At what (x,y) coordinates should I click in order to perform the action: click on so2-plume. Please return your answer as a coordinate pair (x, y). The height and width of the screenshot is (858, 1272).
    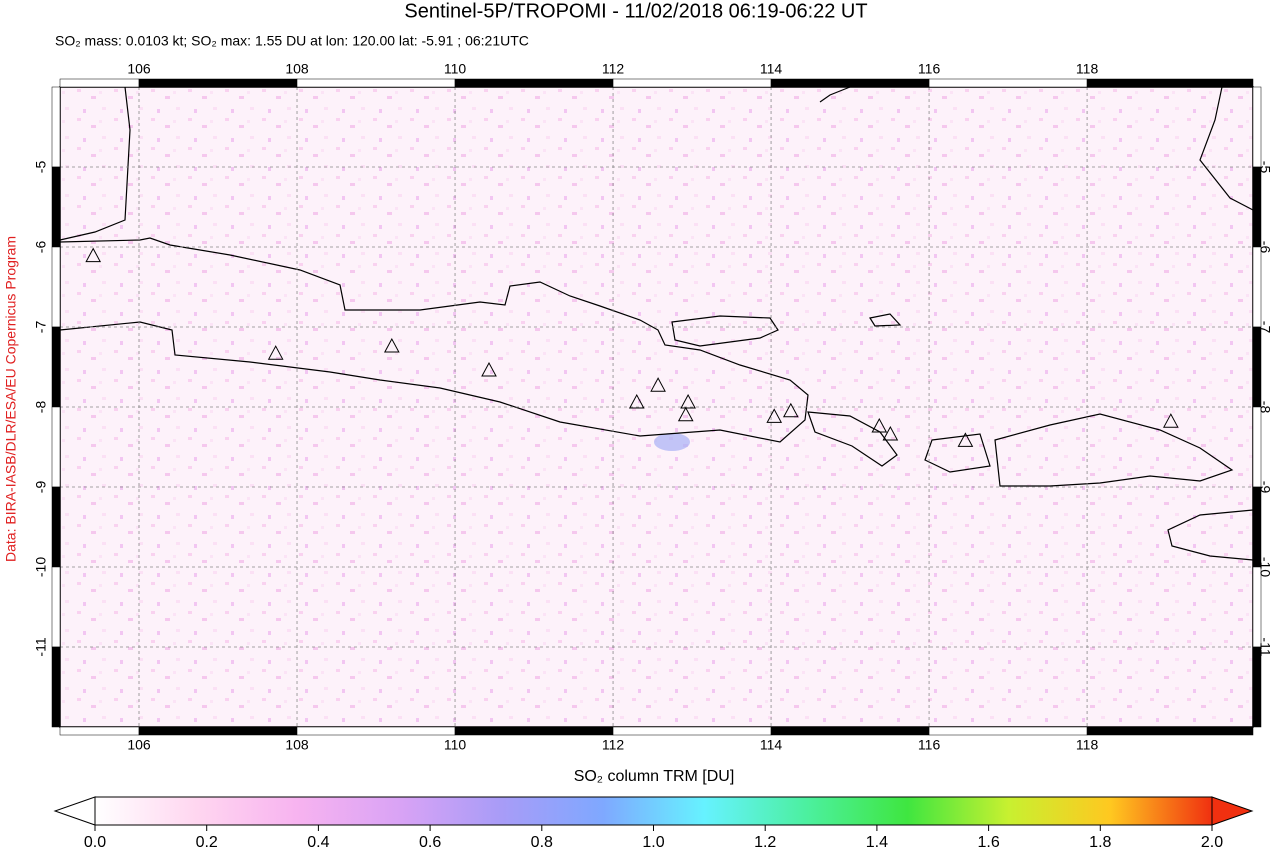
    Looking at the image, I should click on (672, 442).